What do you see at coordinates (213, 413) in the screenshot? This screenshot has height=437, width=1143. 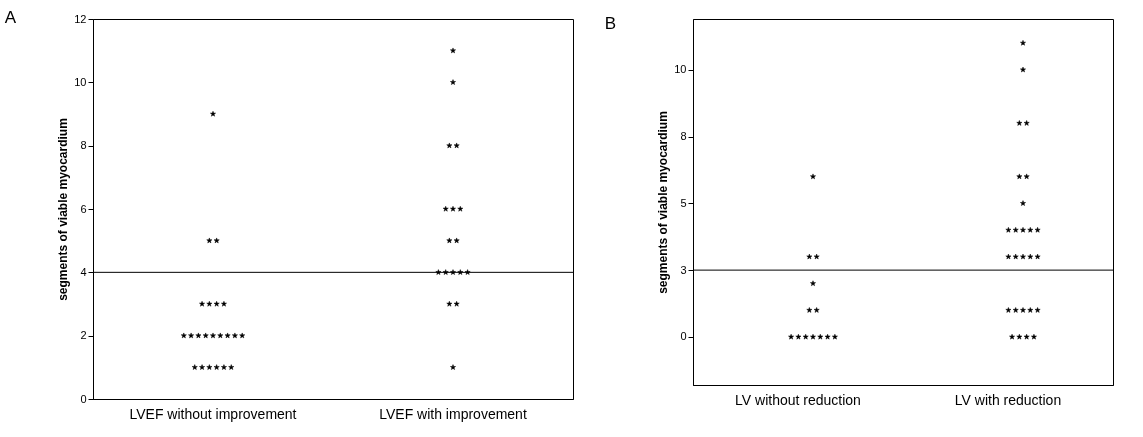 I see `x-tick-label: LVEF without improvement` at bounding box center [213, 413].